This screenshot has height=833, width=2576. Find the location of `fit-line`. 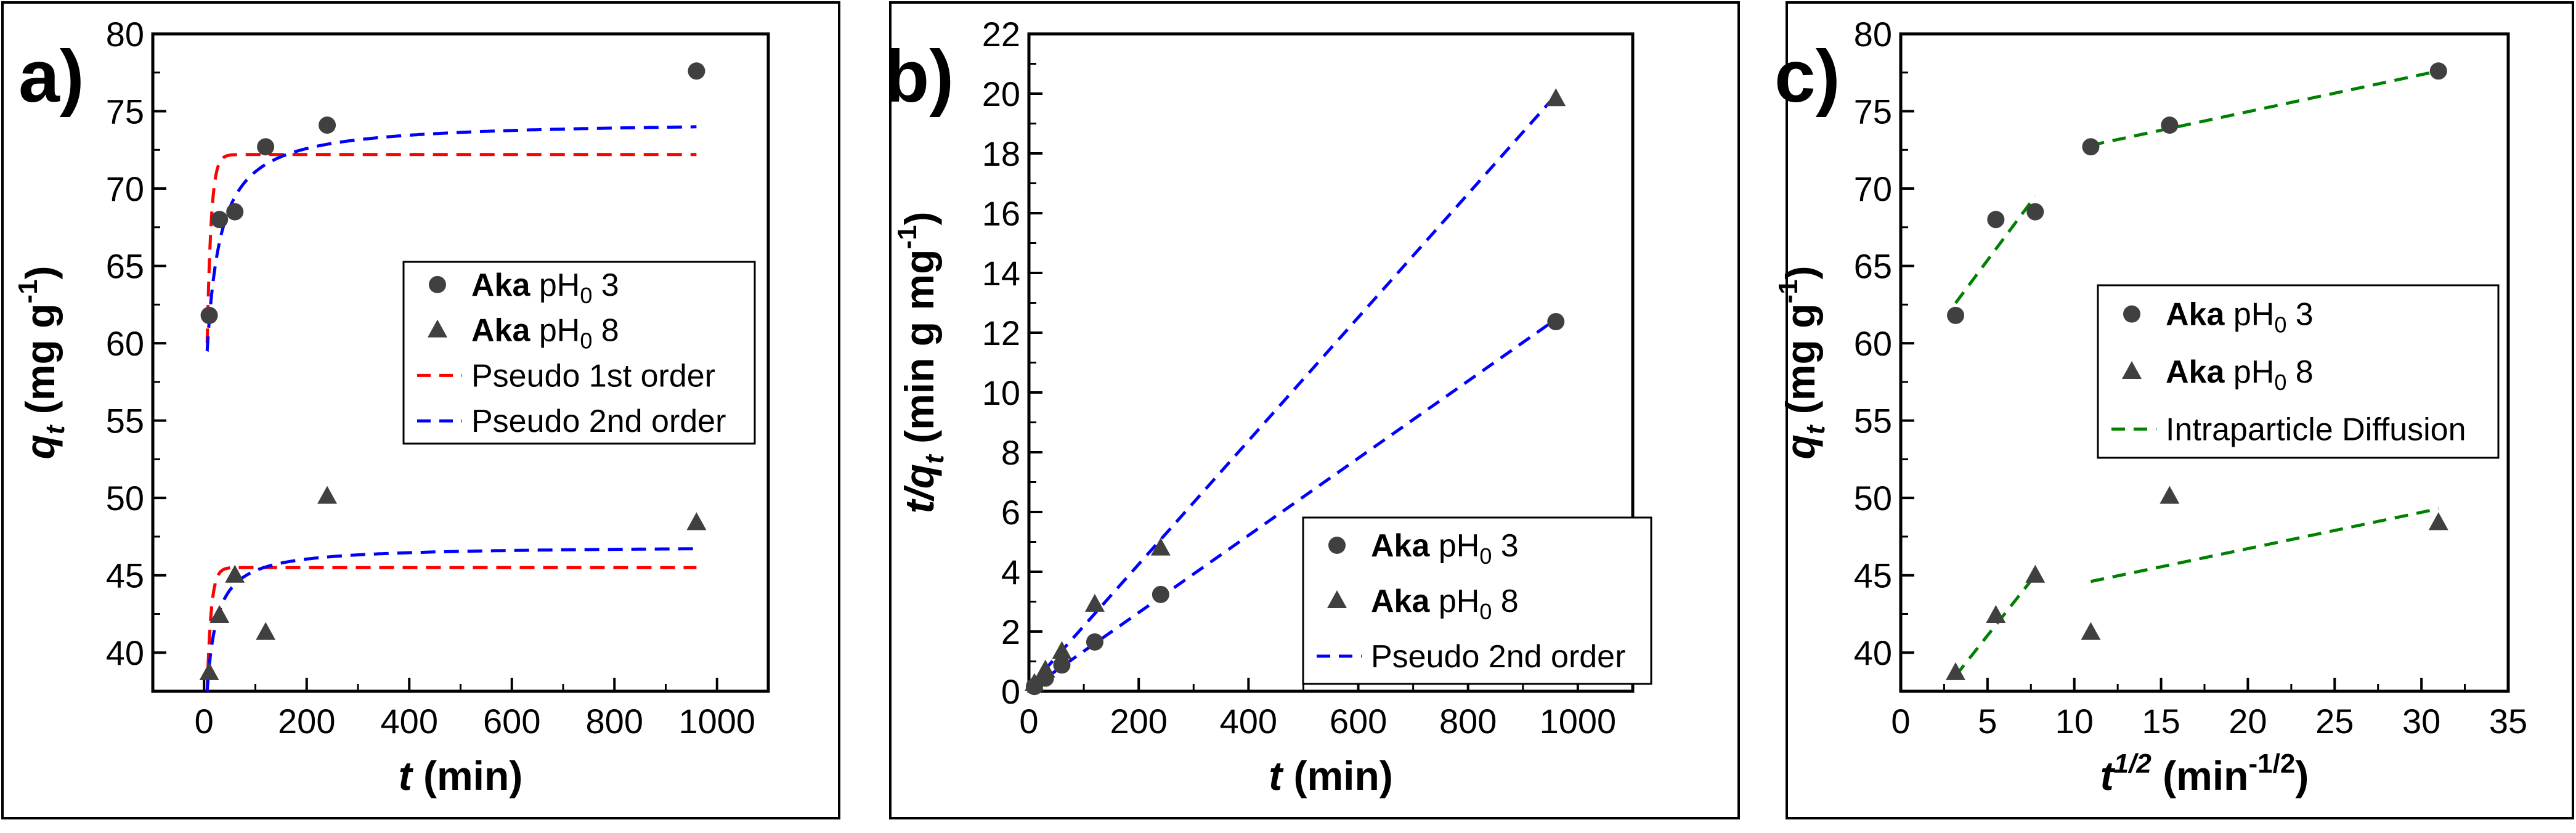

fit-line is located at coordinates (2264, 545).